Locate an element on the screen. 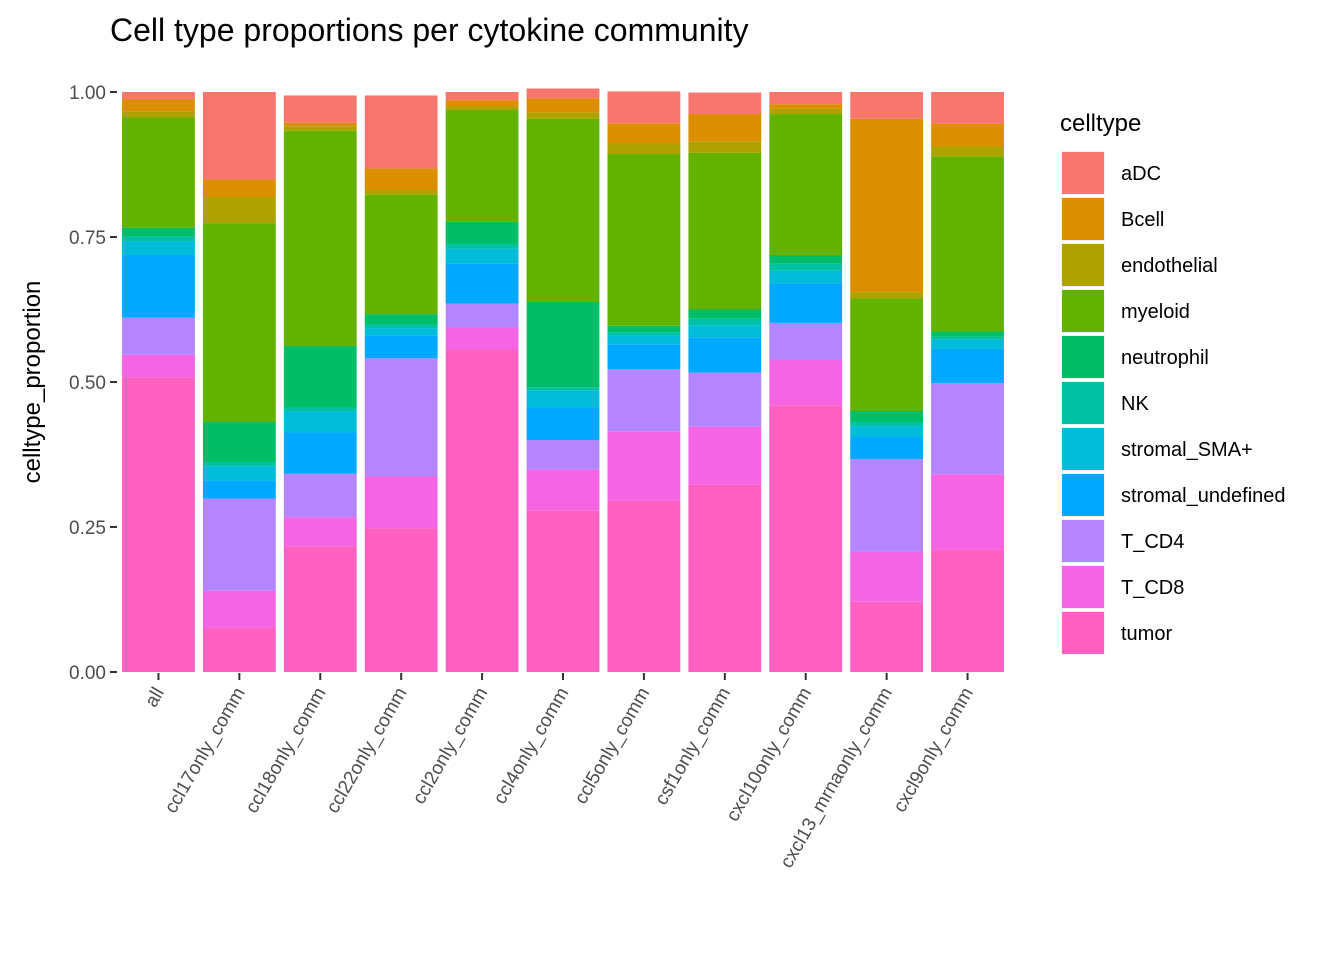  bar-segment-cxcl10only_comm-stromal_SMA+ is located at coordinates (806, 277).